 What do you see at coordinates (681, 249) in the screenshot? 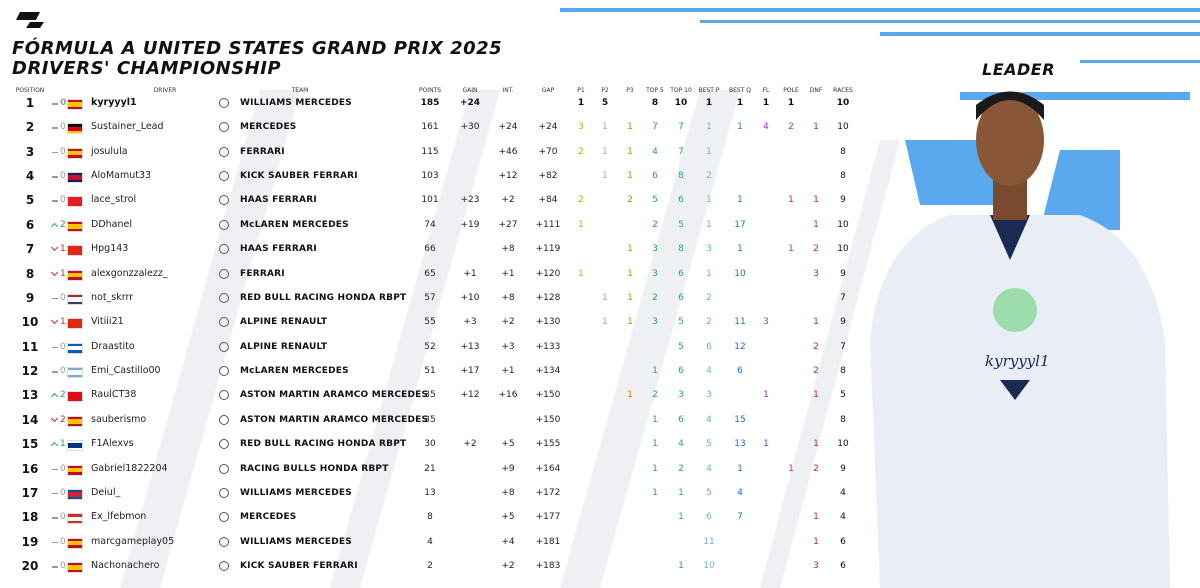
I see `top10: 8` at bounding box center [681, 249].